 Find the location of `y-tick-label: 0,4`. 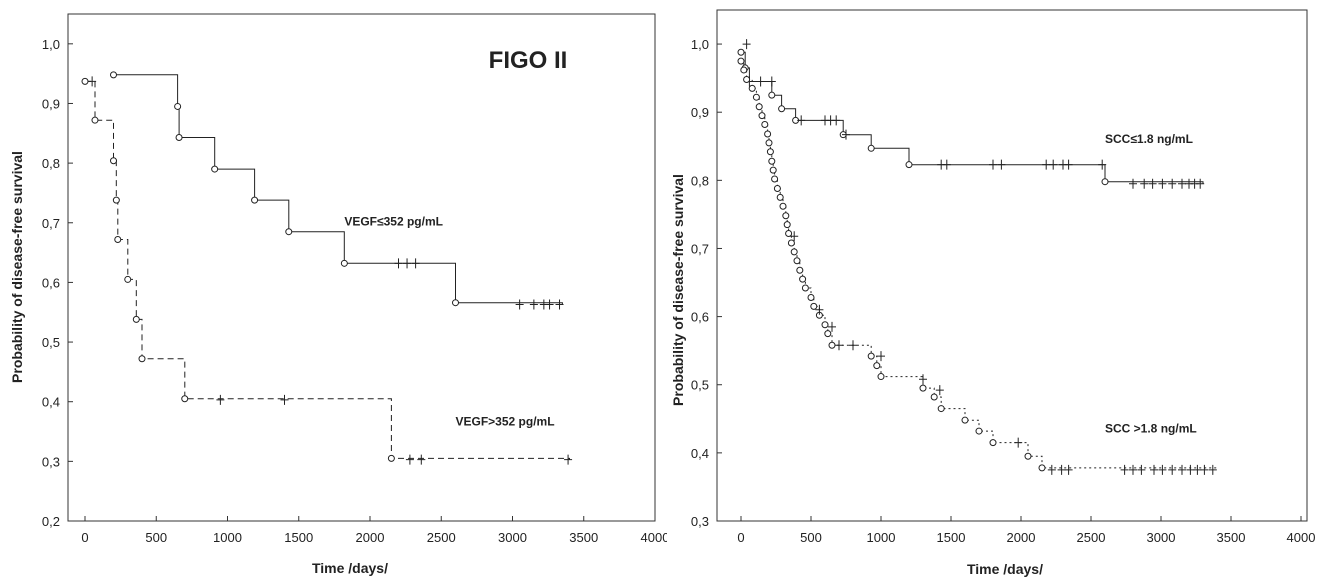

y-tick-label: 0,4 is located at coordinates (51, 402).